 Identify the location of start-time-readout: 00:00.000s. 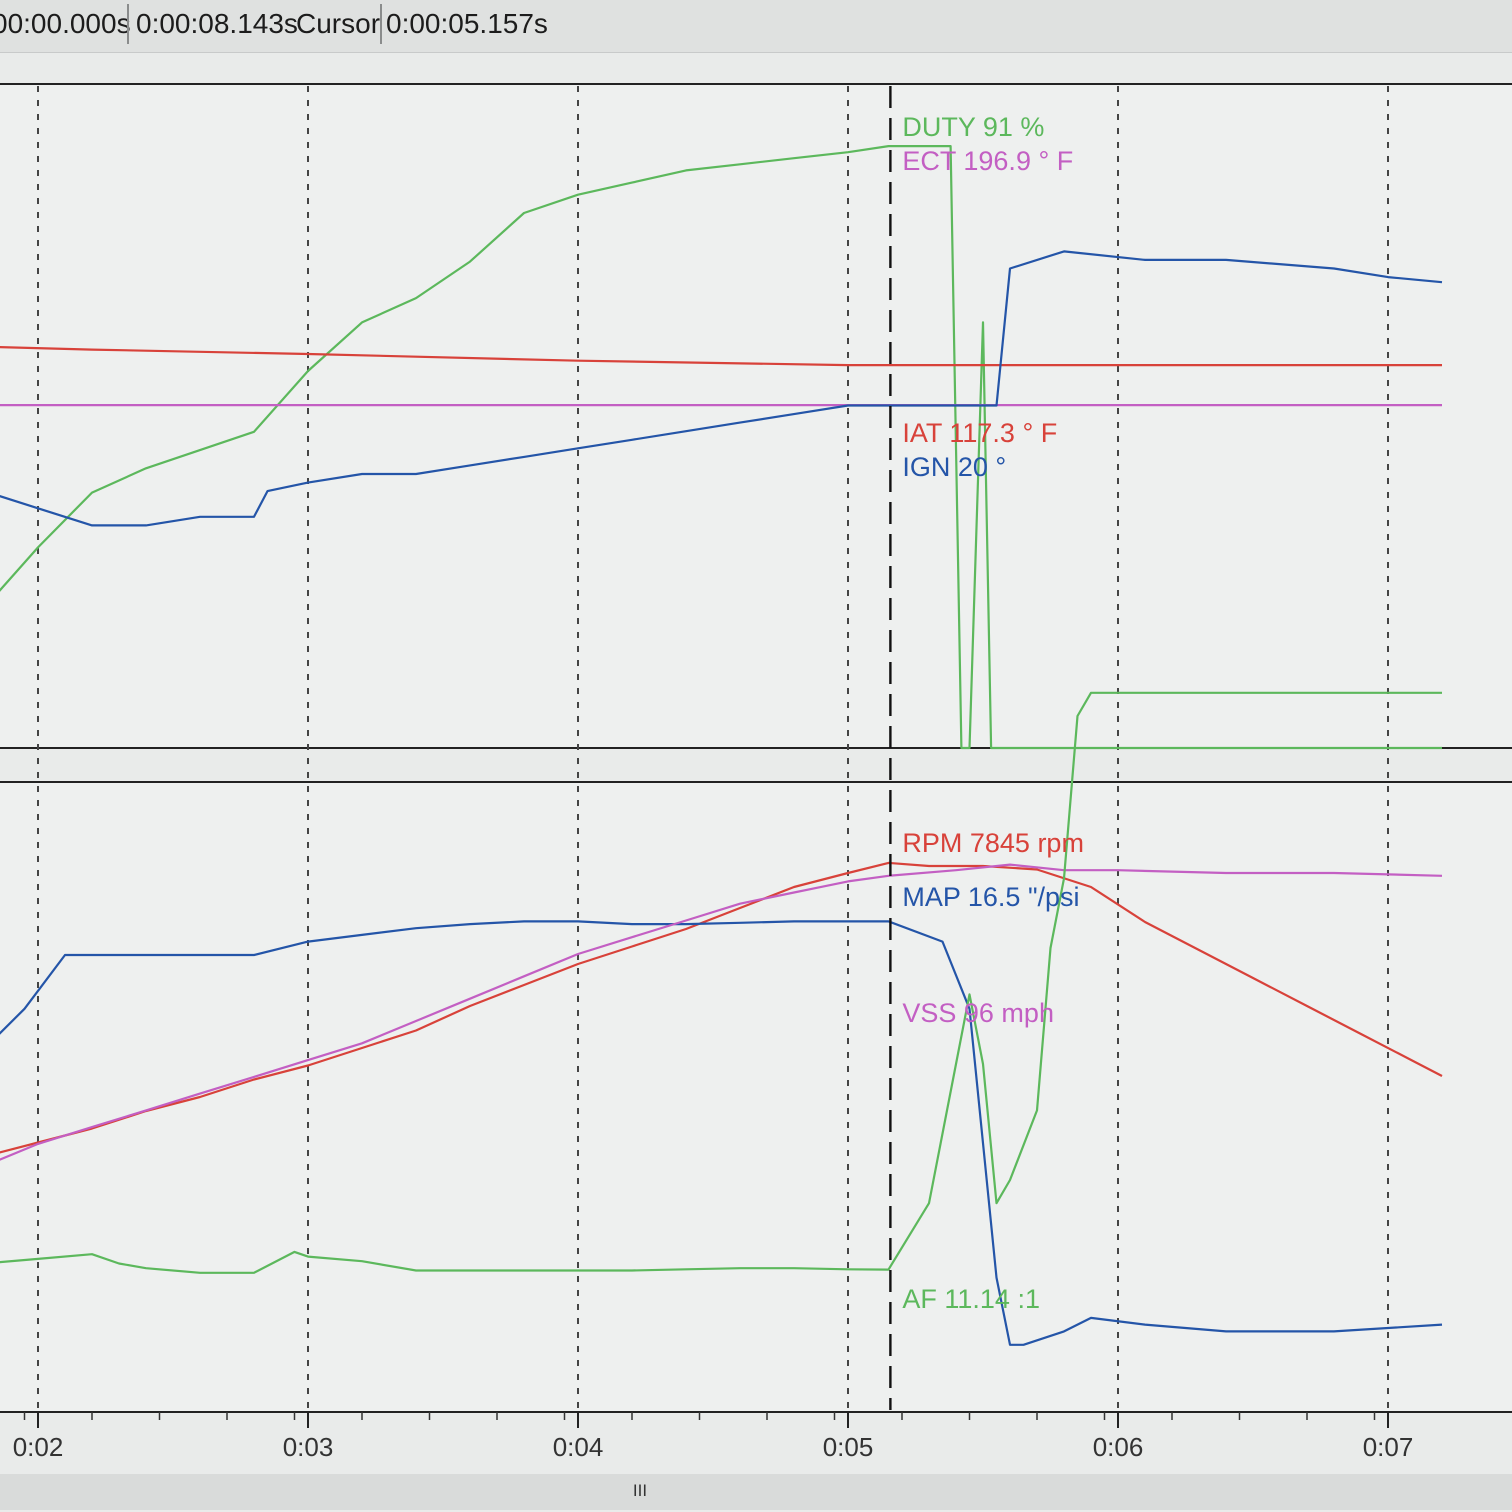
(65, 23).